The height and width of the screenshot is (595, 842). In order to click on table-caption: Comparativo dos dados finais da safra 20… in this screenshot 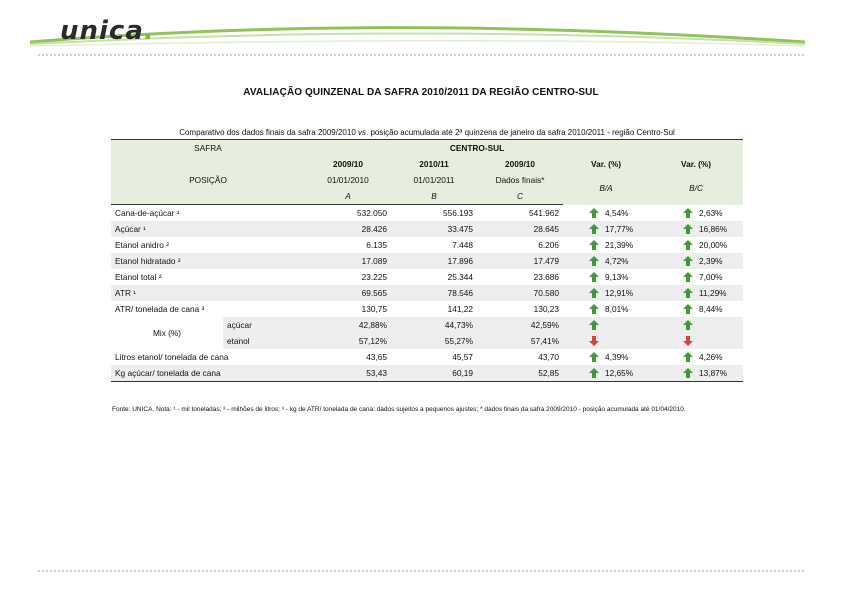, I will do `click(427, 132)`.